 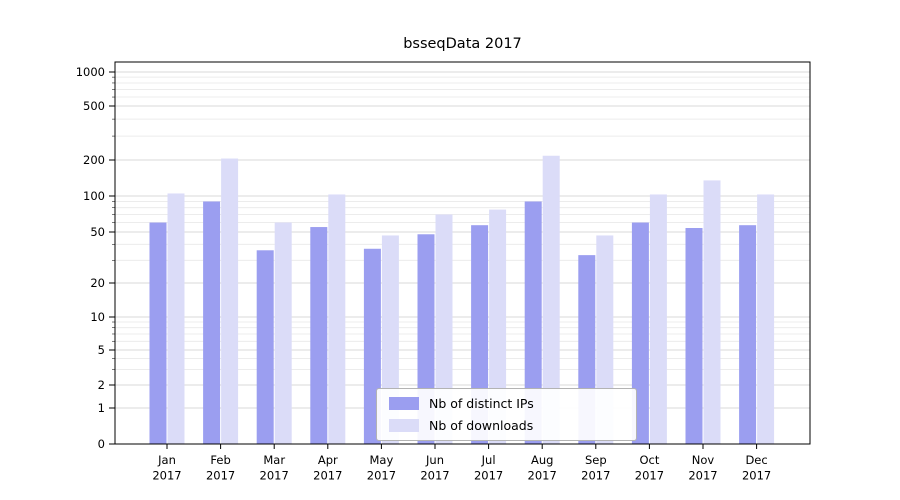 I want to click on x-tick-label: Apr 2017, so click(x=327, y=468).